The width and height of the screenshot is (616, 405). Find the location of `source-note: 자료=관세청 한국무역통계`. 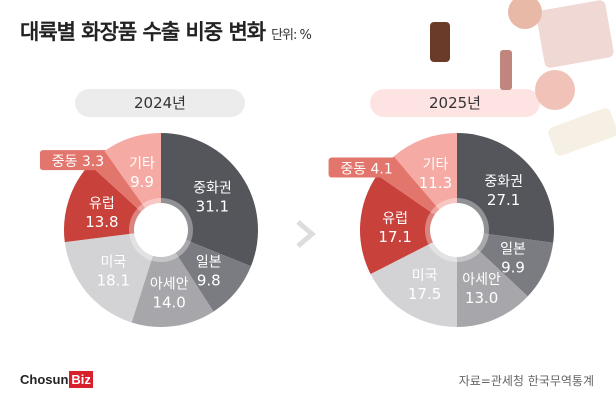

source-note: 자료=관세청 한국무역통계 is located at coordinates (526, 381).